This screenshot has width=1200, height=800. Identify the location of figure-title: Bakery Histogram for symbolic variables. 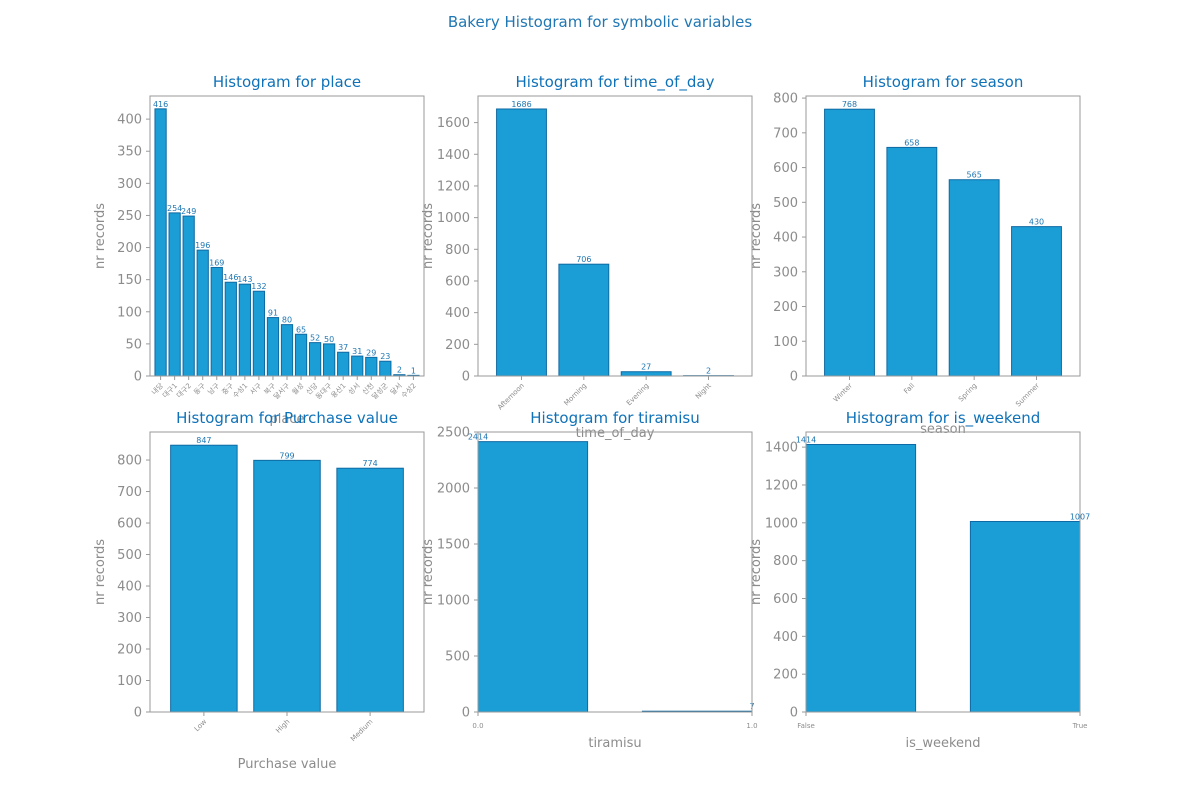
(600, 22).